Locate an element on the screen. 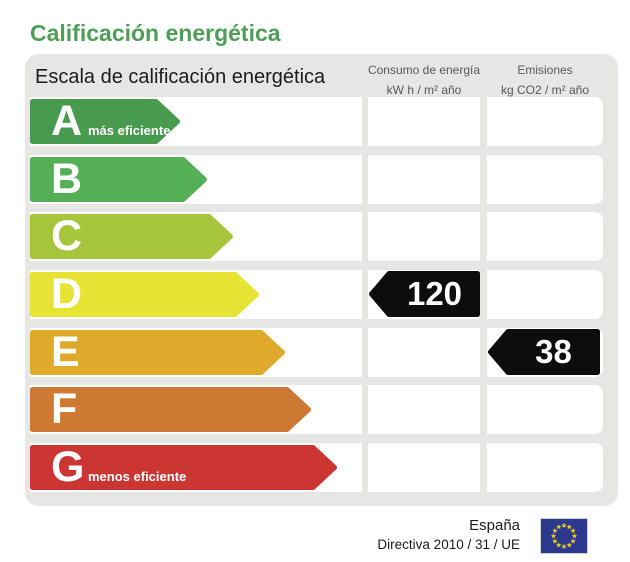 The width and height of the screenshot is (630, 562). scale-heading: Escala de calificación energética is located at coordinates (180, 77).